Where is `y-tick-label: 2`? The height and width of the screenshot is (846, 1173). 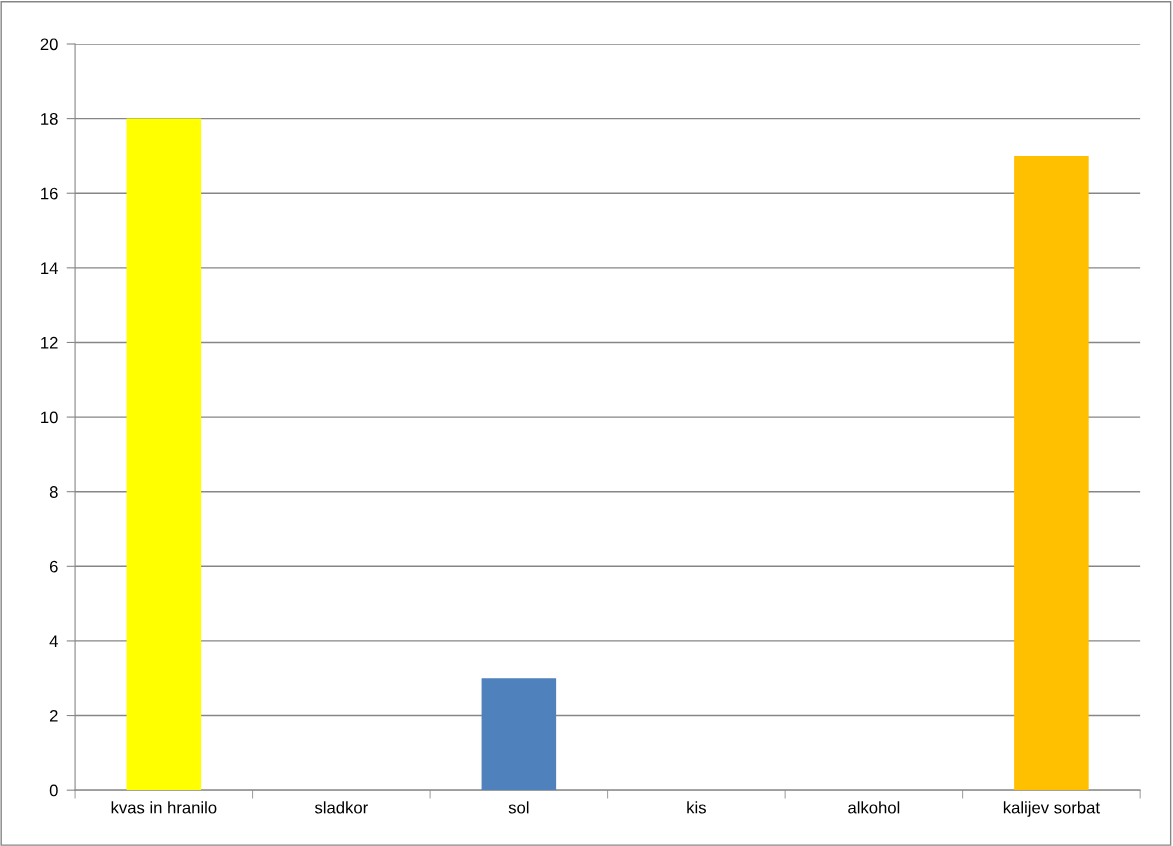
y-tick-label: 2 is located at coordinates (53, 715).